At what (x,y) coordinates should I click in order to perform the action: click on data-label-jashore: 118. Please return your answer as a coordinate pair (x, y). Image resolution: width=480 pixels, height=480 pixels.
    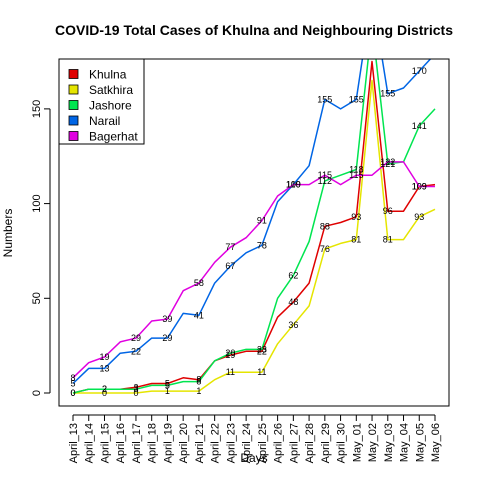
    Looking at the image, I should click on (356, 169).